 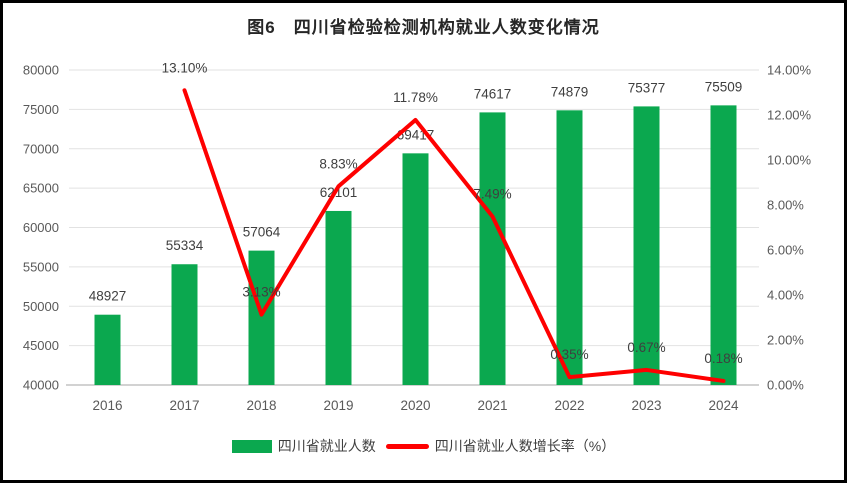 I want to click on line-data-label: 13.10%, so click(x=185, y=67).